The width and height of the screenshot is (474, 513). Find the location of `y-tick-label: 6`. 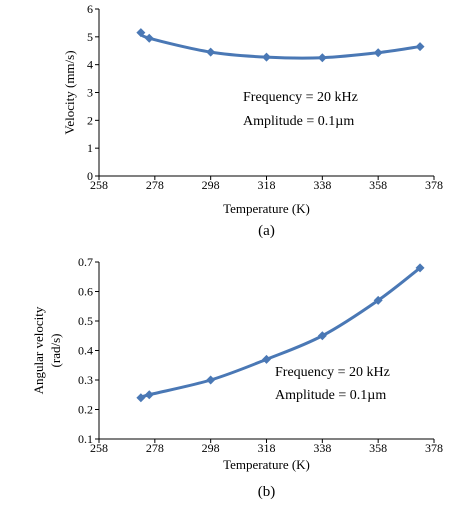

y-tick-label: 6 is located at coordinates (90, 9).